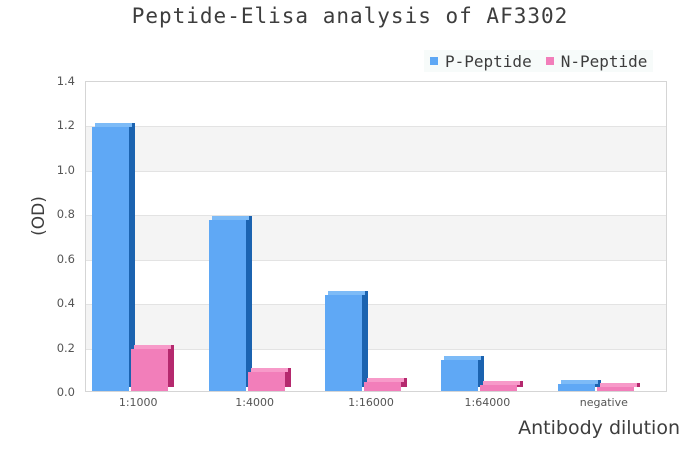 The image size is (700, 450). What do you see at coordinates (371, 402) in the screenshot?
I see `x-tick-label: 1:16000` at bounding box center [371, 402].